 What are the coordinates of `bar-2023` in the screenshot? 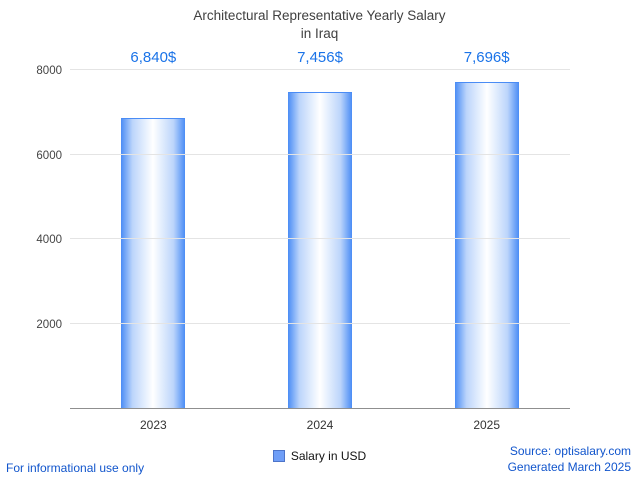 It's located at (153, 263).